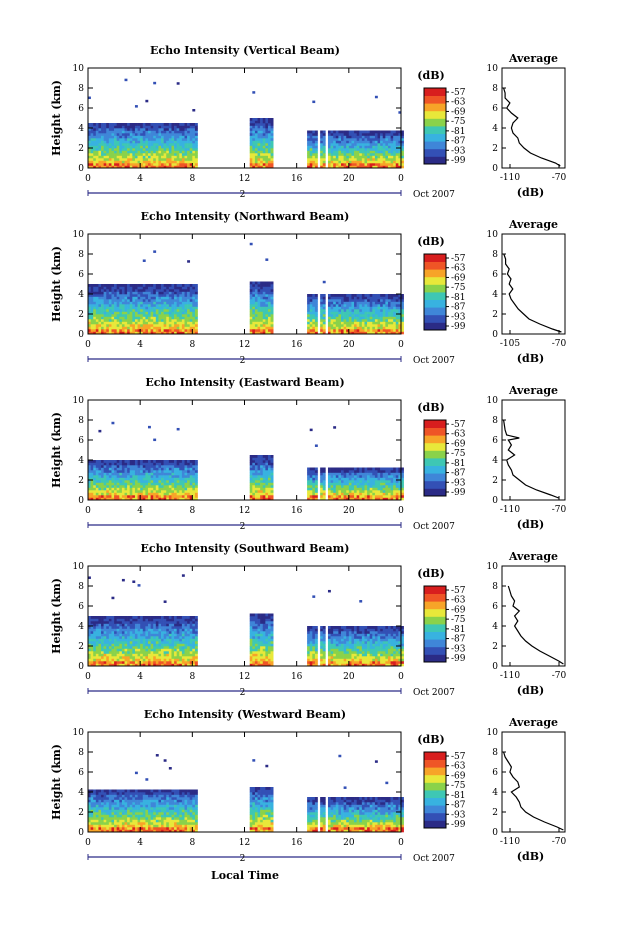  Describe the element at coordinates (245, 216) in the screenshot. I see `panel-title: Echo Intensity (Northward Beam)` at that location.